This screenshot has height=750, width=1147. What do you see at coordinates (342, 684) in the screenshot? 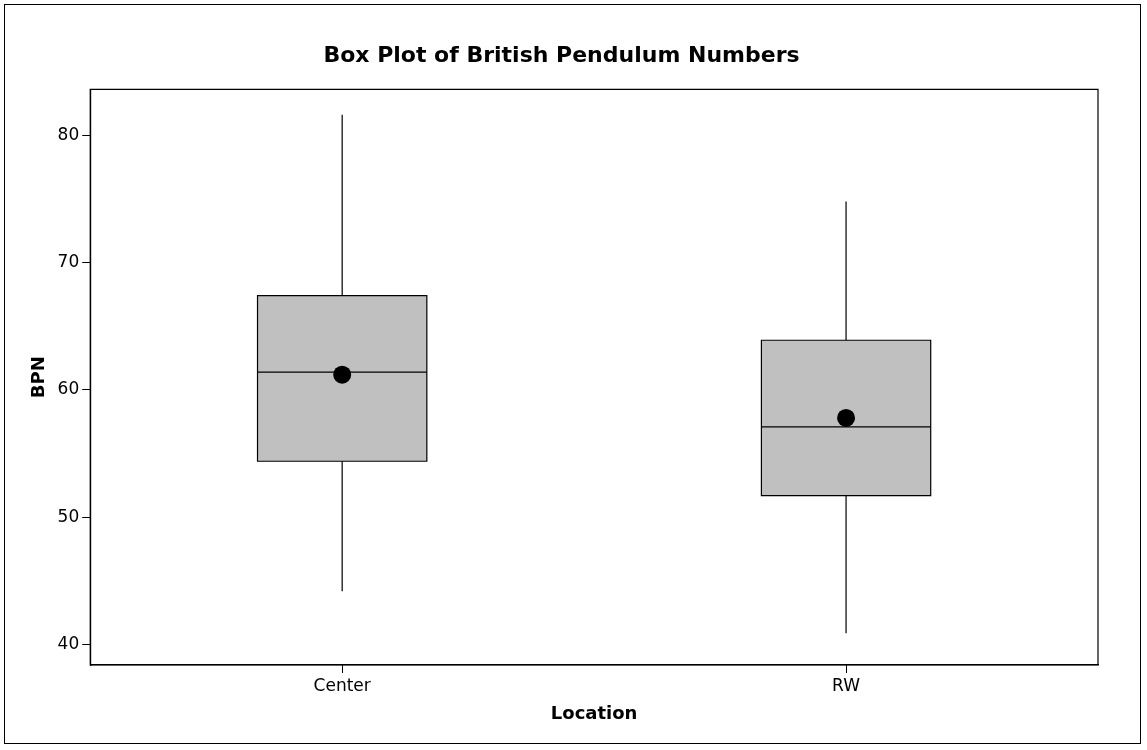
I see `x-tick-label: Center` at bounding box center [342, 684].